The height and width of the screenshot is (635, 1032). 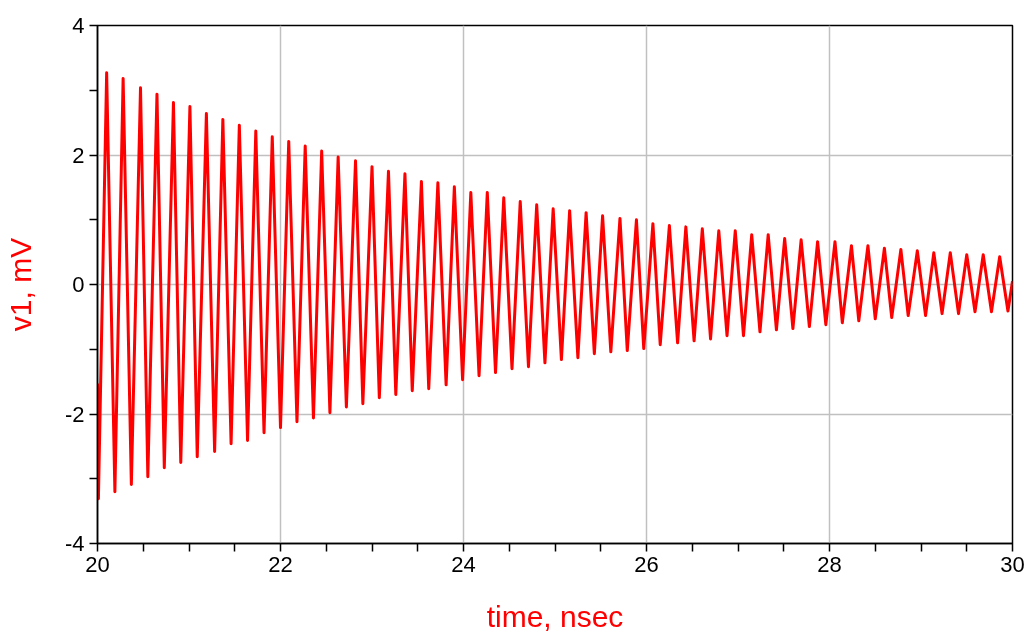 What do you see at coordinates (463, 564) in the screenshot?
I see `x-tick-label: 24` at bounding box center [463, 564].